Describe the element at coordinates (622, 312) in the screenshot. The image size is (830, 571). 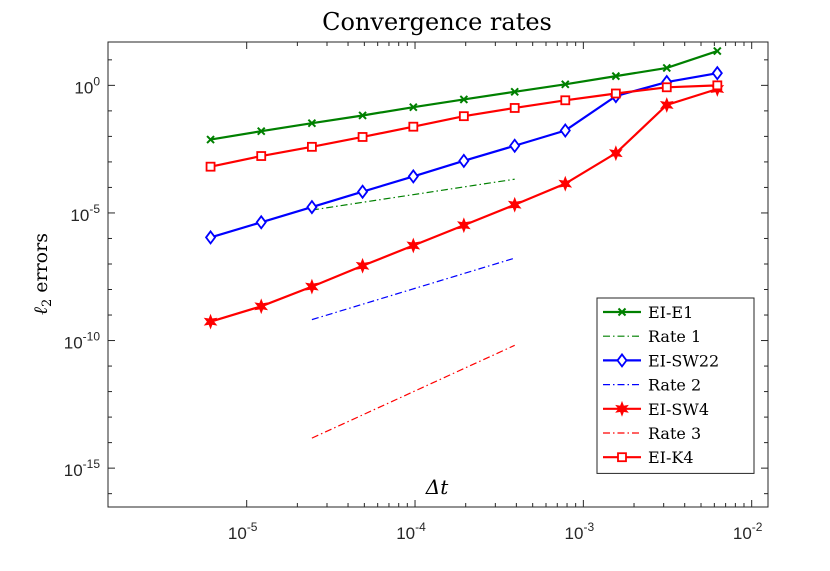
I see `legend-marker-ei-e1` at that location.